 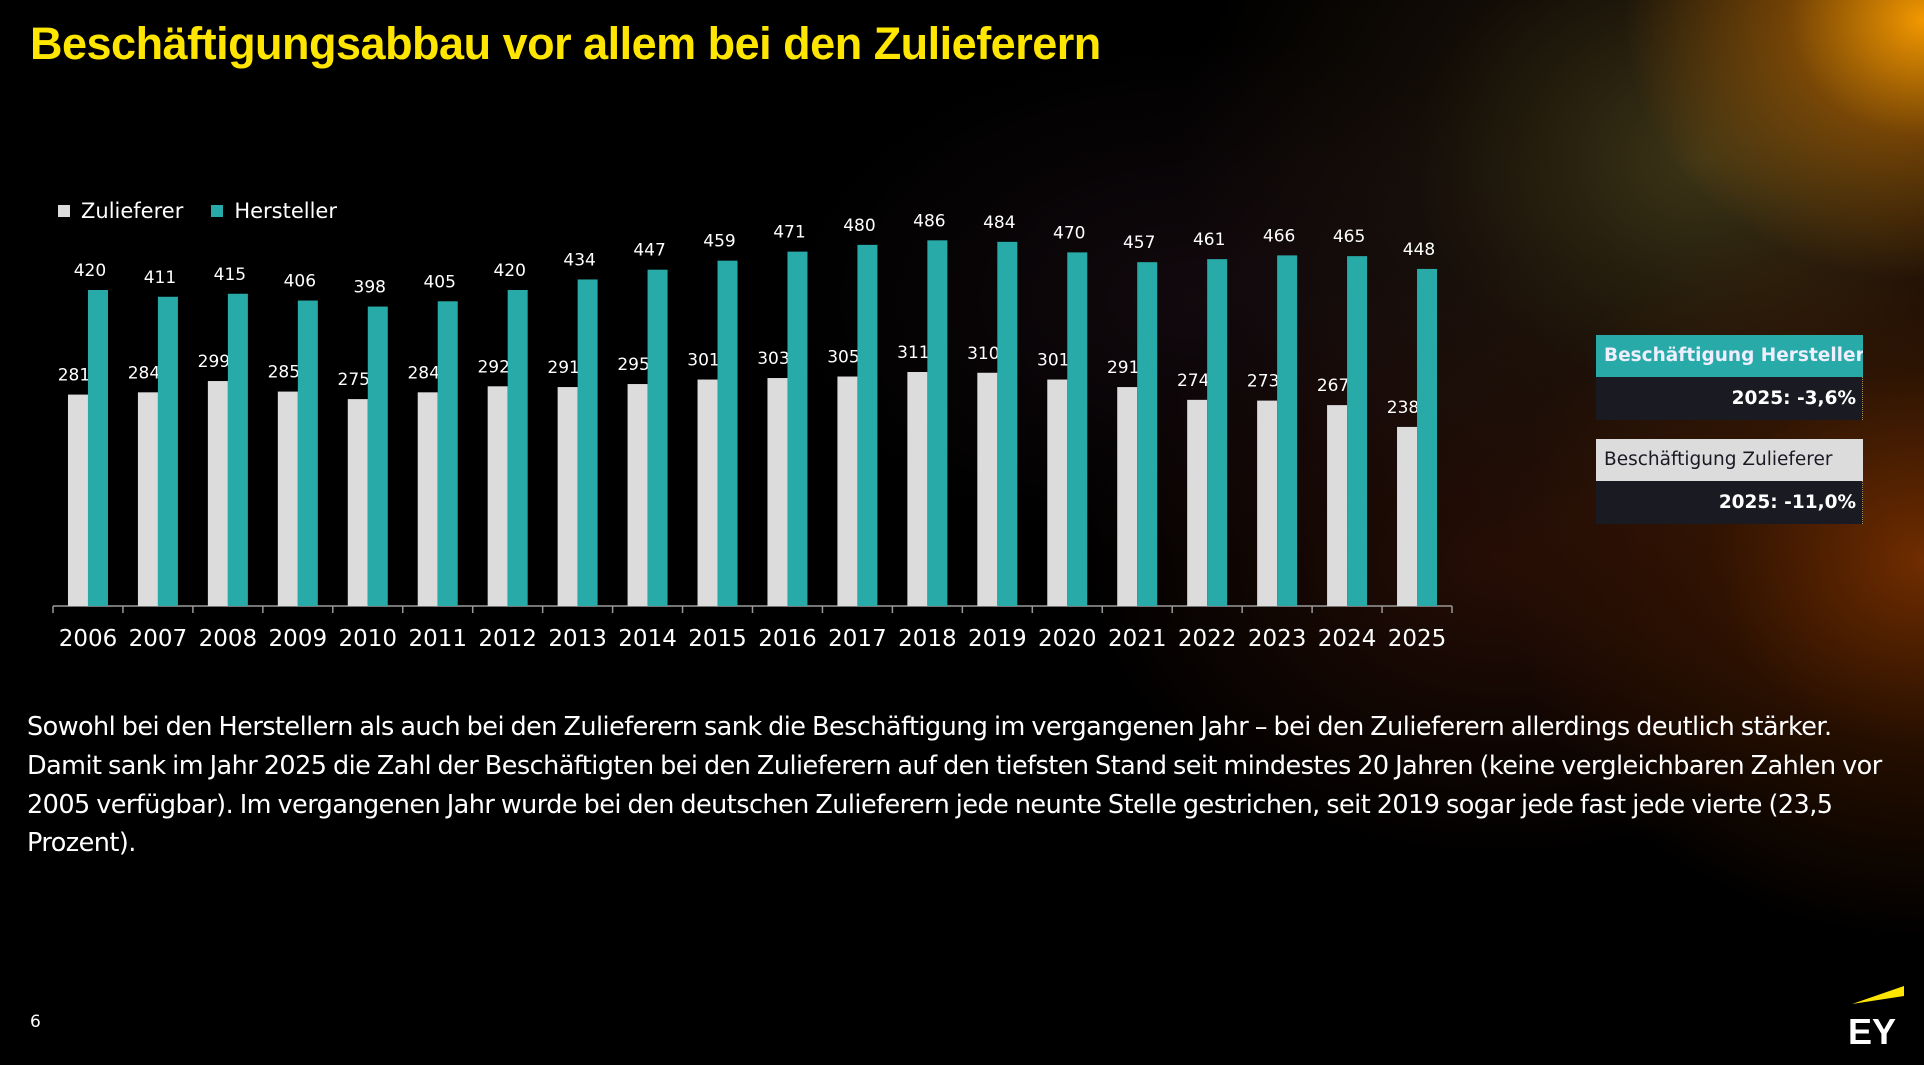 What do you see at coordinates (285, 211) in the screenshot?
I see `legend-label: Hersteller` at bounding box center [285, 211].